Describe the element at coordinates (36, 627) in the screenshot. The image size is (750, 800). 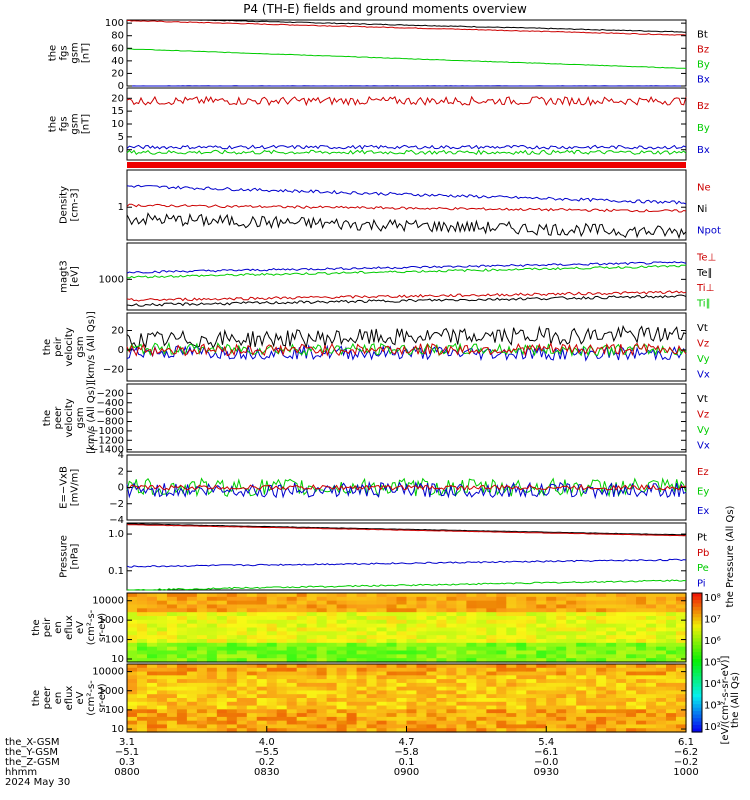
I see `y-axis-label: the` at that location.